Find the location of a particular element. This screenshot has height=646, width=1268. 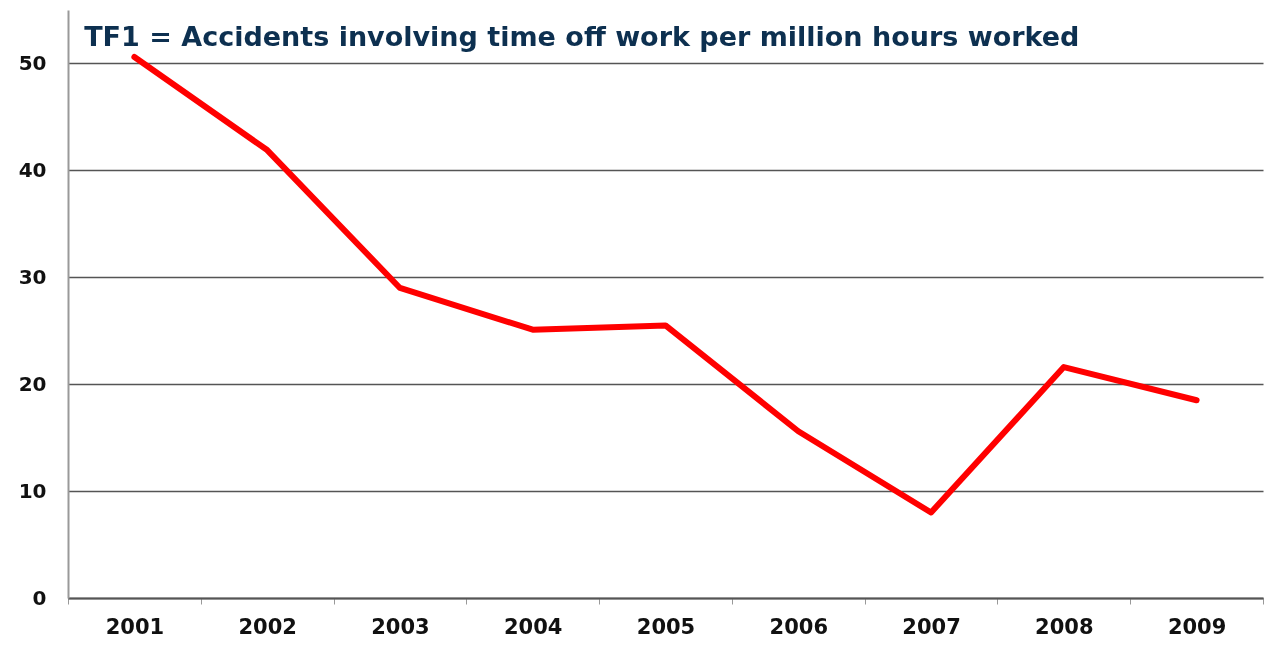

y-tick-label: 10 is located at coordinates (32, 490).